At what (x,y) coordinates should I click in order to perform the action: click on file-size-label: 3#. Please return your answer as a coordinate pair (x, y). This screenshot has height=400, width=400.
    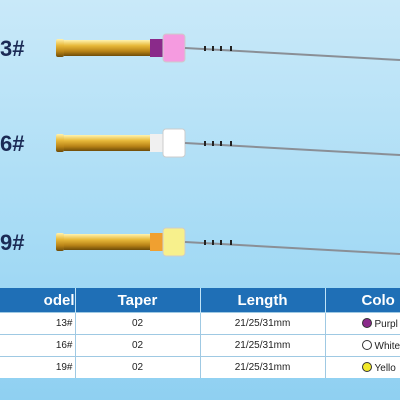
    Looking at the image, I should click on (12, 48).